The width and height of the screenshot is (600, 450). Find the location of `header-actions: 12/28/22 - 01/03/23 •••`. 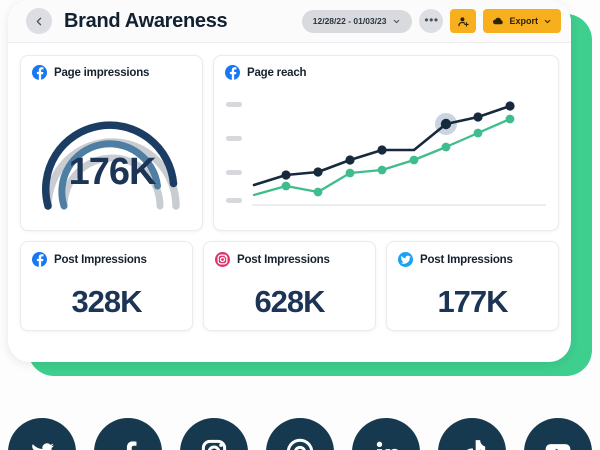

header-actions: 12/28/22 - 01/03/23 ••• is located at coordinates (431, 21).